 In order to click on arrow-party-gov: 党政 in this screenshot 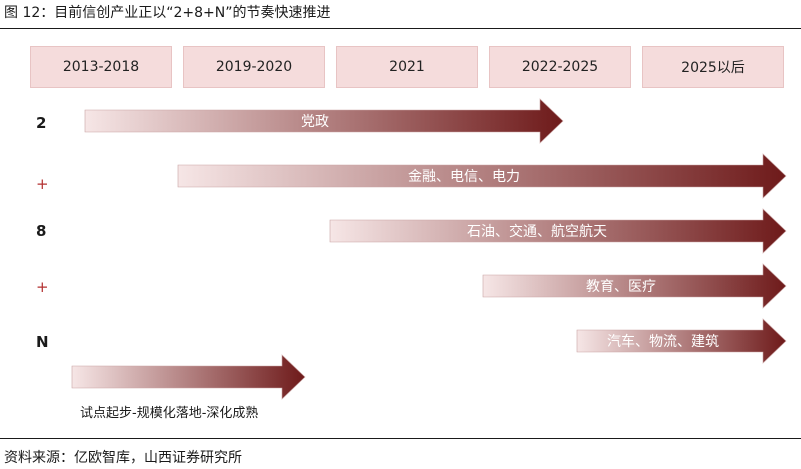, I will do `click(324, 121)`.